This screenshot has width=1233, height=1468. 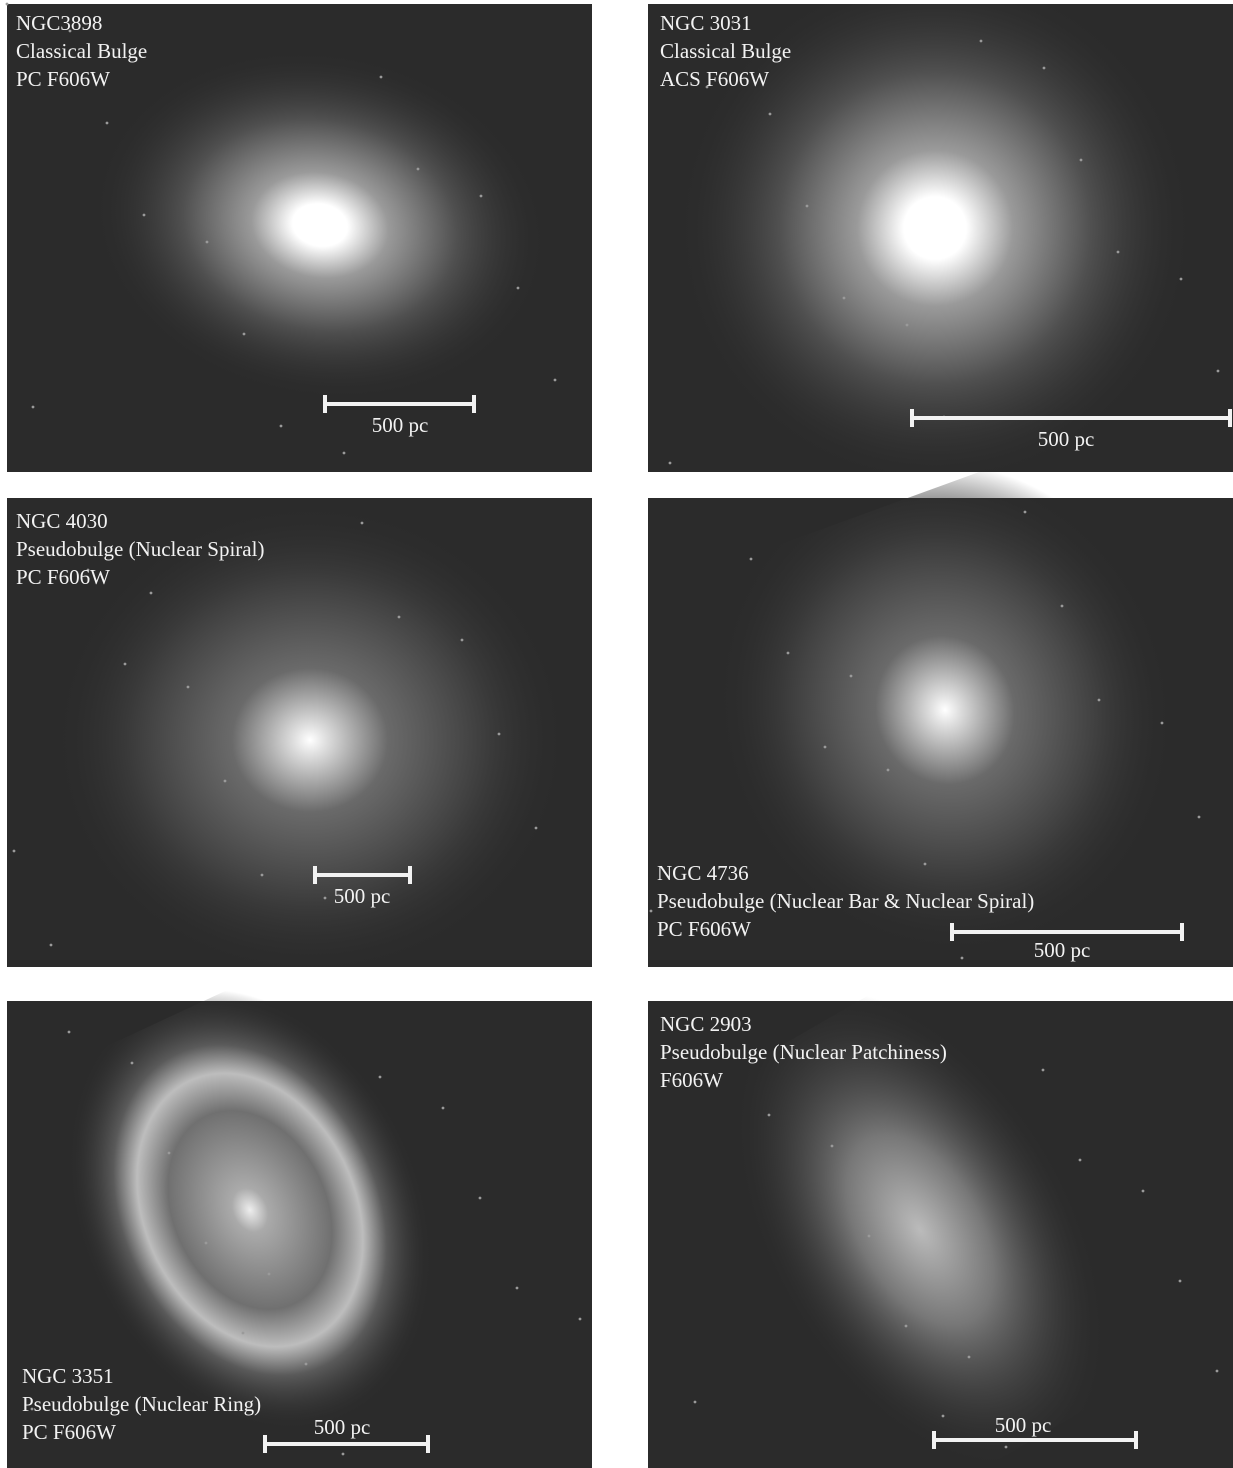 I want to click on panel-label: ACS F606W, so click(x=714, y=79).